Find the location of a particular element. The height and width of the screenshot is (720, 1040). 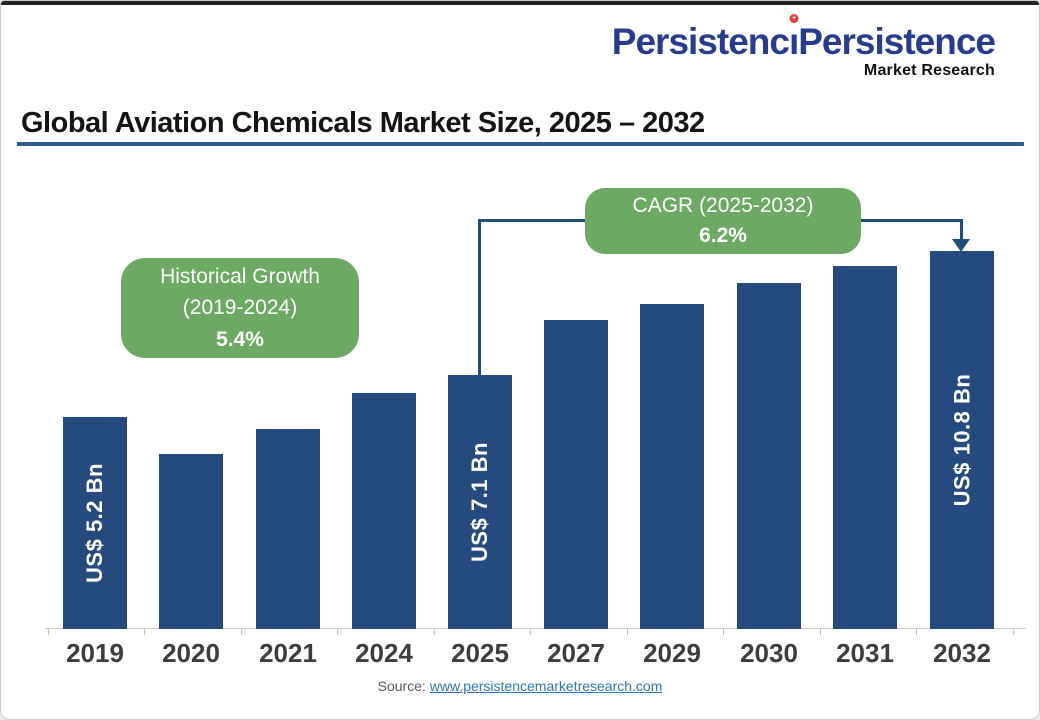

bar-value-label-2019: US$ 5.2 Bn is located at coordinates (94, 523).